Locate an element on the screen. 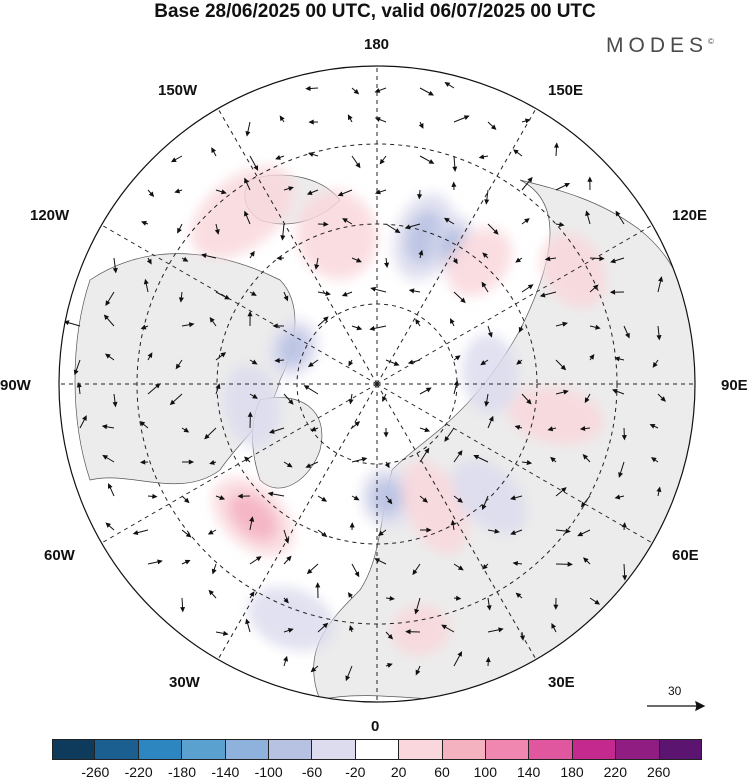 The image size is (750, 783). negative-anomaly is located at coordinates (489, 496).